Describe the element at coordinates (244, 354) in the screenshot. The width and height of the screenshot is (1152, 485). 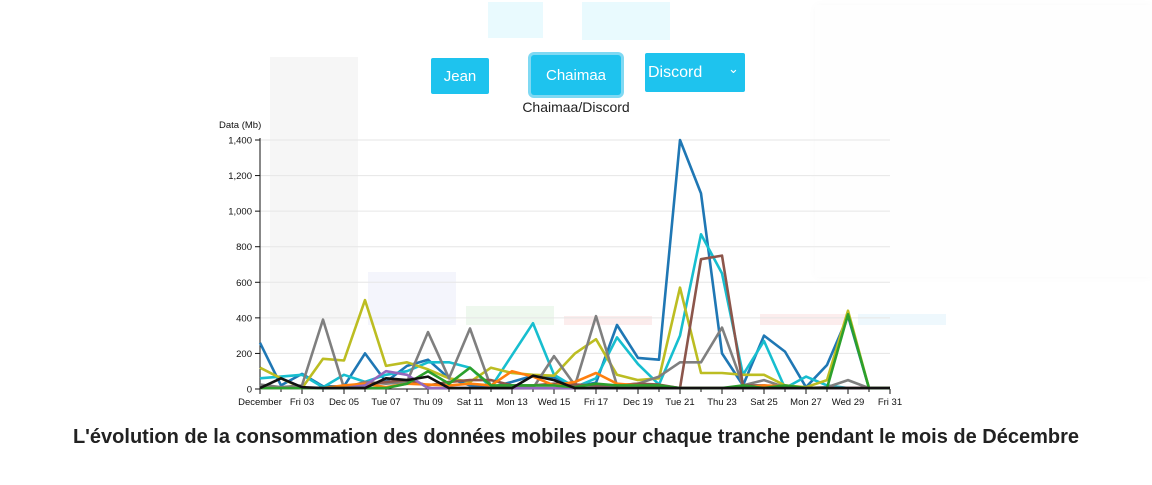
I see `y-tick-label: 200` at that location.